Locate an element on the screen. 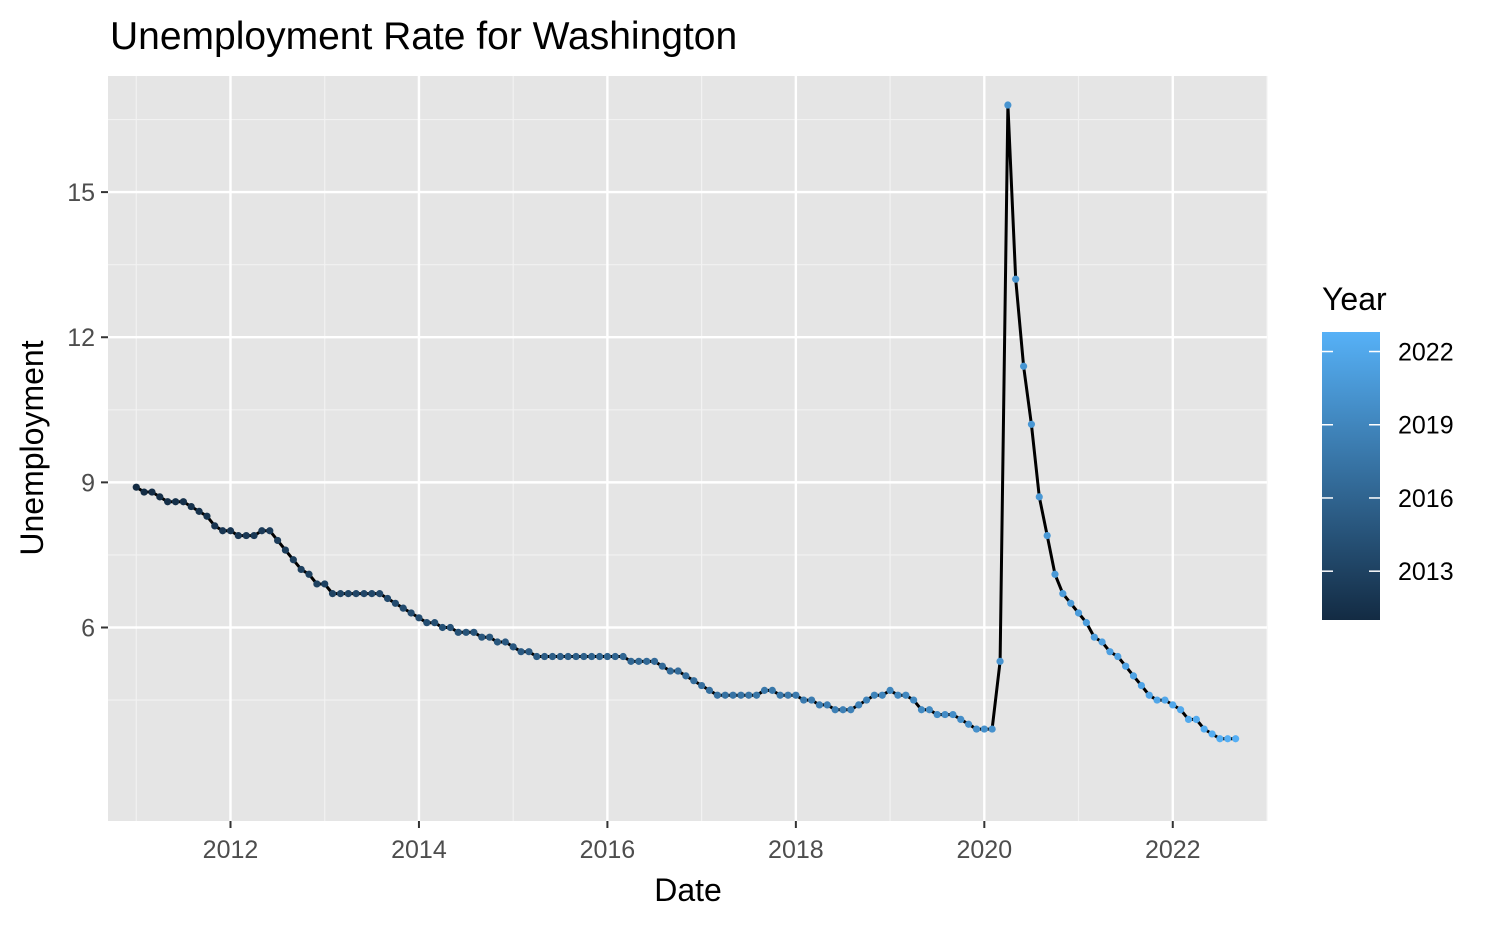 This screenshot has height=932, width=1500. legend-tick-label: 2019 is located at coordinates (1426, 426).